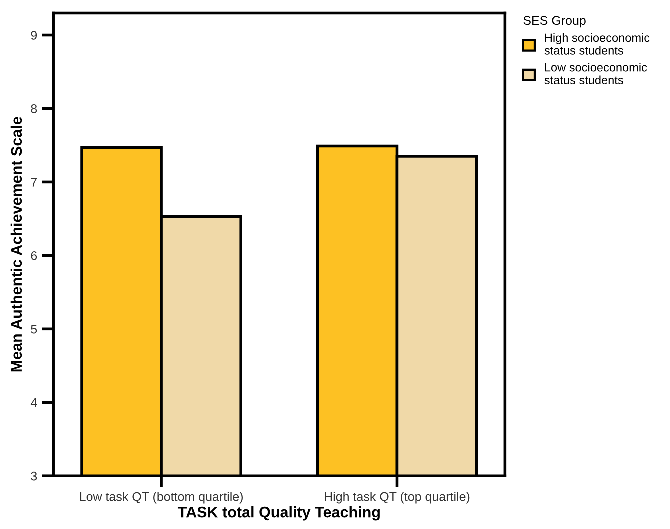 The width and height of the screenshot is (670, 529). I want to click on y-tick-label: 9, so click(34, 35).